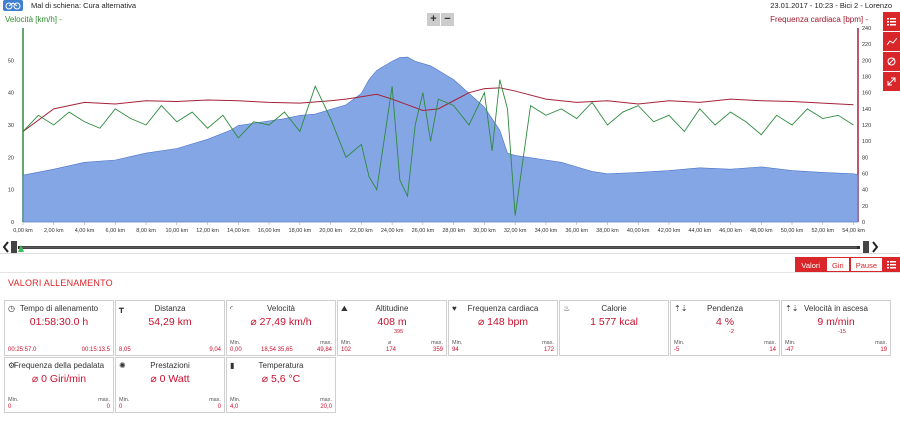 The width and height of the screenshot is (900, 421). Describe the element at coordinates (891, 41) in the screenshot. I see `line-chart-icon` at that location.